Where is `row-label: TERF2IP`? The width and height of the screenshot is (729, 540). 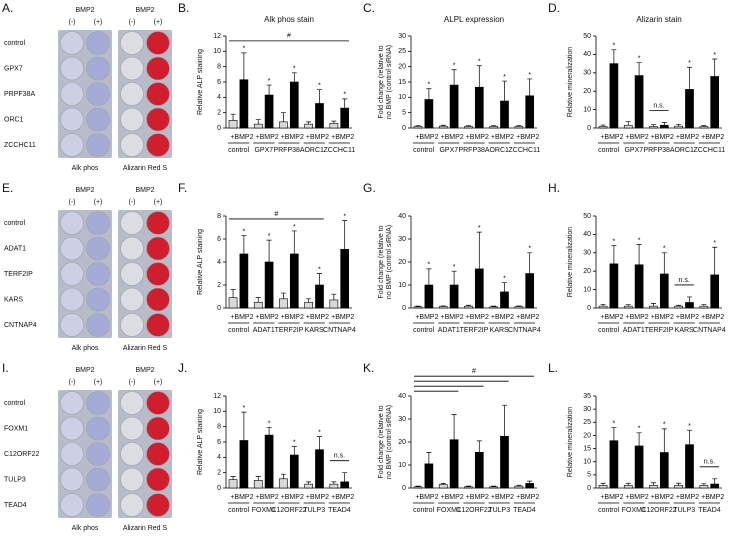
row-label: TERF2IP is located at coordinates (18, 274).